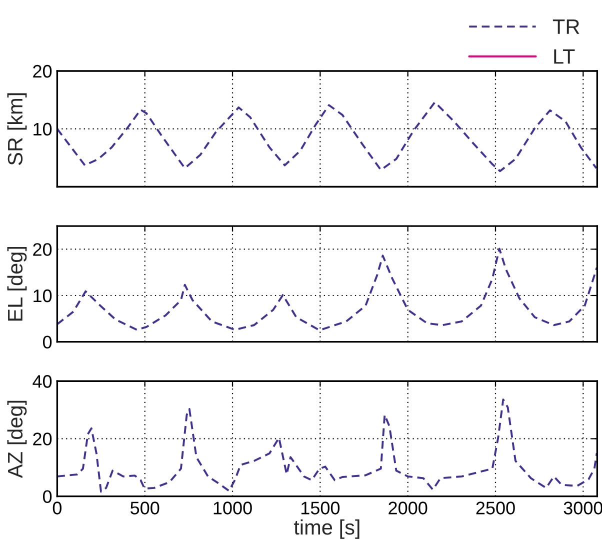  I want to click on y-tick-label: 40, so click(42, 381).